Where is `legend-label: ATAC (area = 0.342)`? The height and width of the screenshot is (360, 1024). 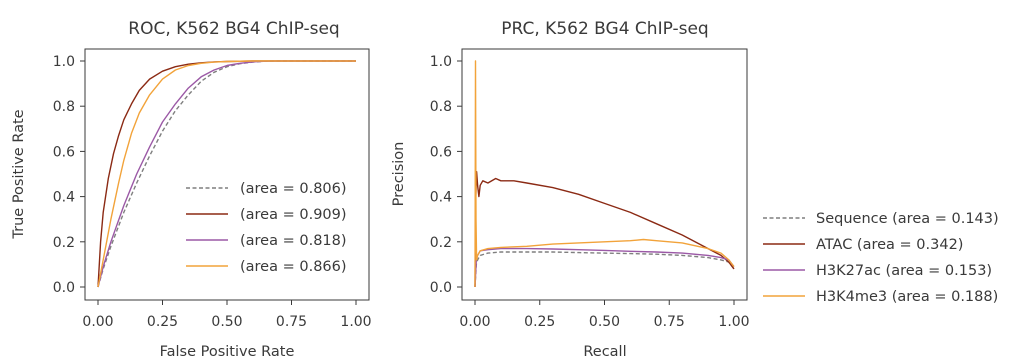
legend-label: ATAC (area = 0.342) is located at coordinates (889, 245).